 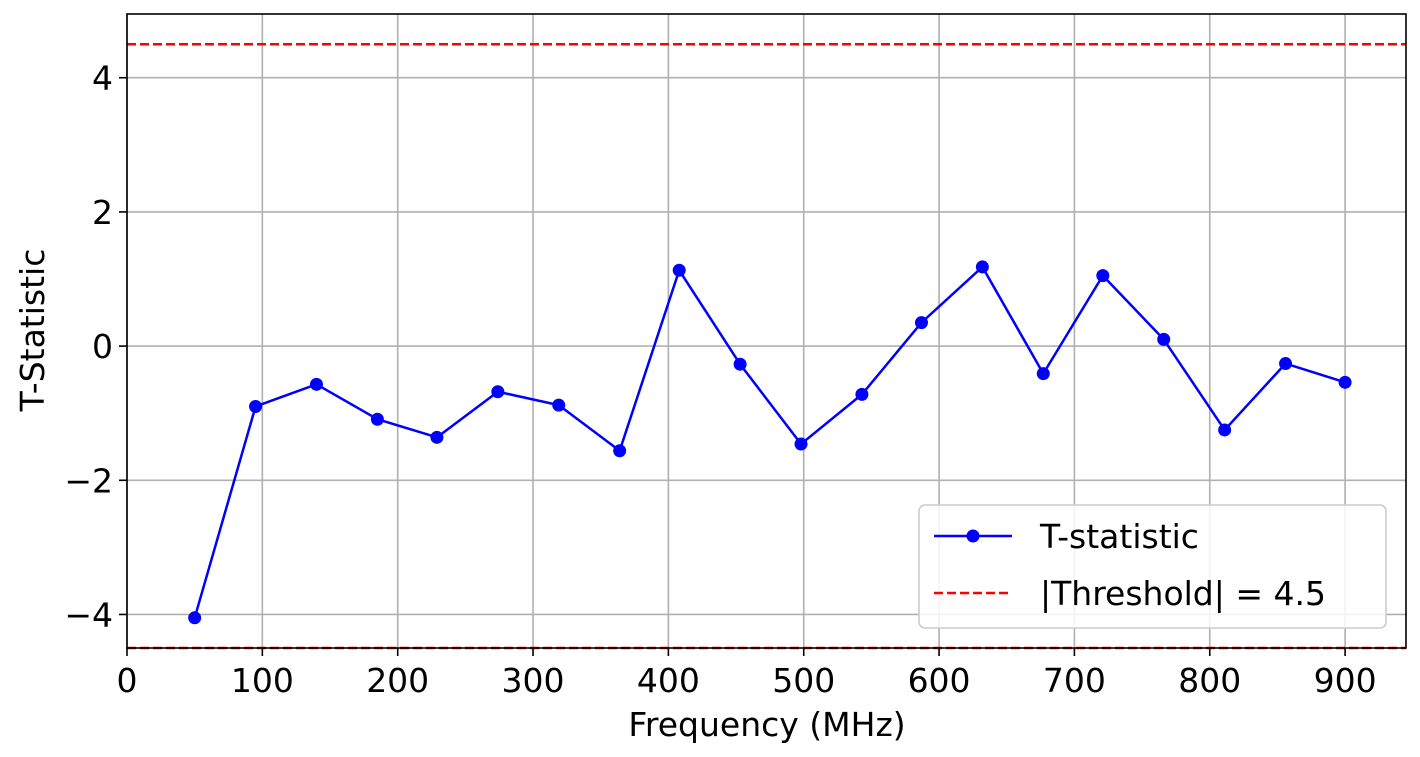 I want to click on y-tick-label: 4, so click(x=102, y=78).